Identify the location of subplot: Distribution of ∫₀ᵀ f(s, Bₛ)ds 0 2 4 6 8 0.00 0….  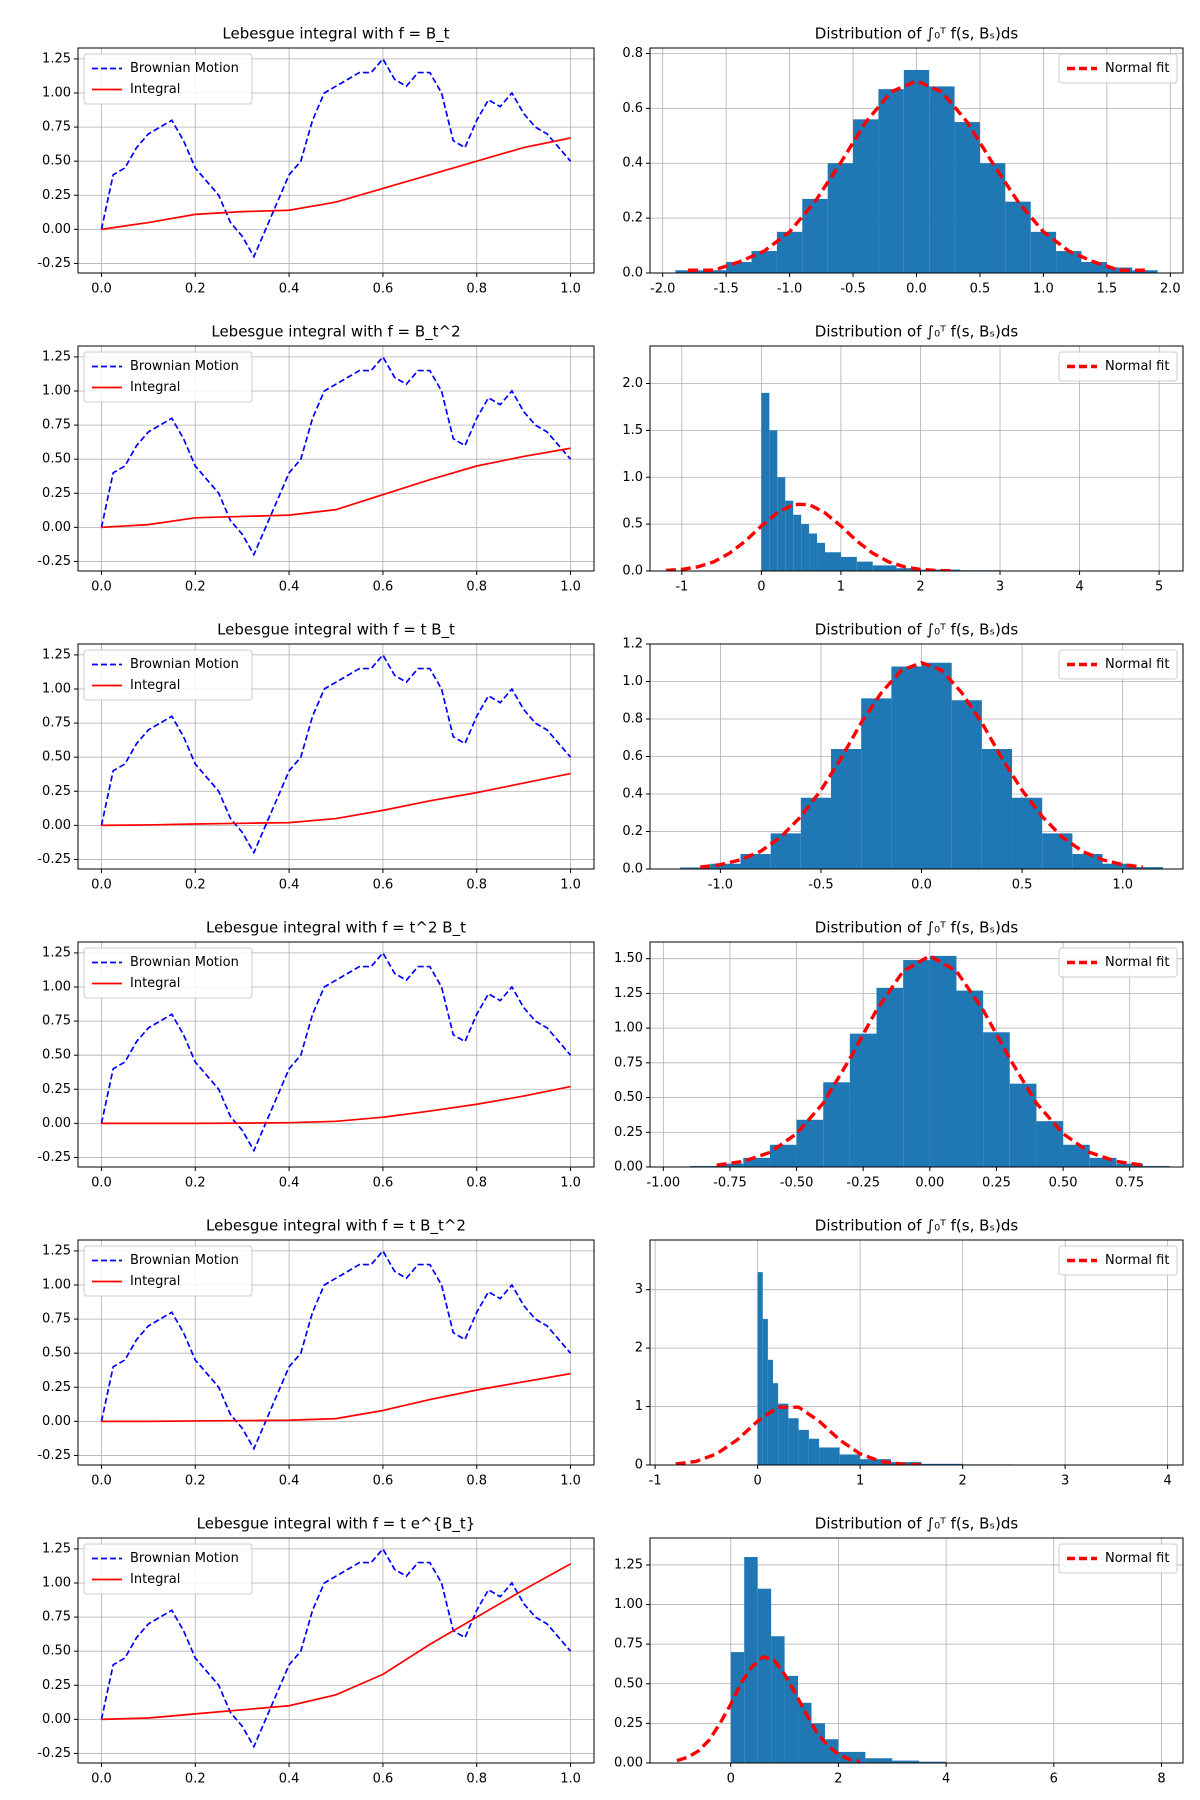
(899, 1651).